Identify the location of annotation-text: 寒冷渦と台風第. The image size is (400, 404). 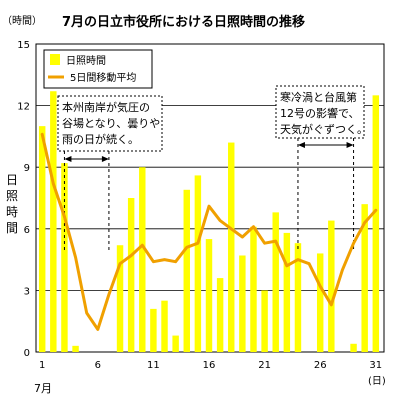
(318, 97).